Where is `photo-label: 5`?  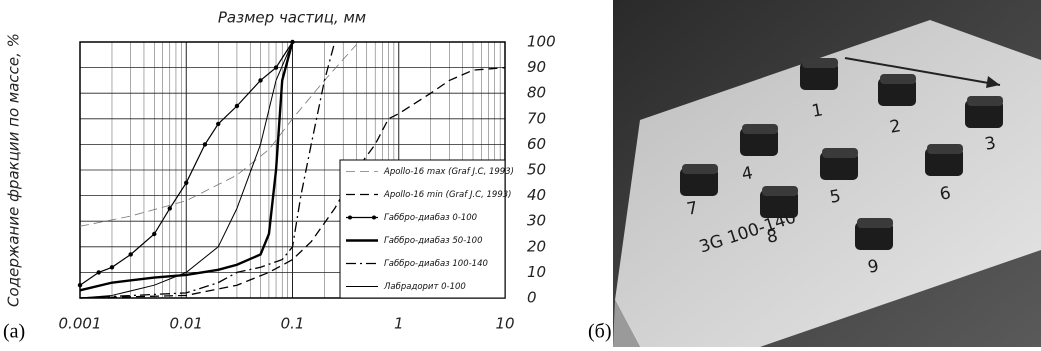
photo-label: 5 is located at coordinates (835, 197).